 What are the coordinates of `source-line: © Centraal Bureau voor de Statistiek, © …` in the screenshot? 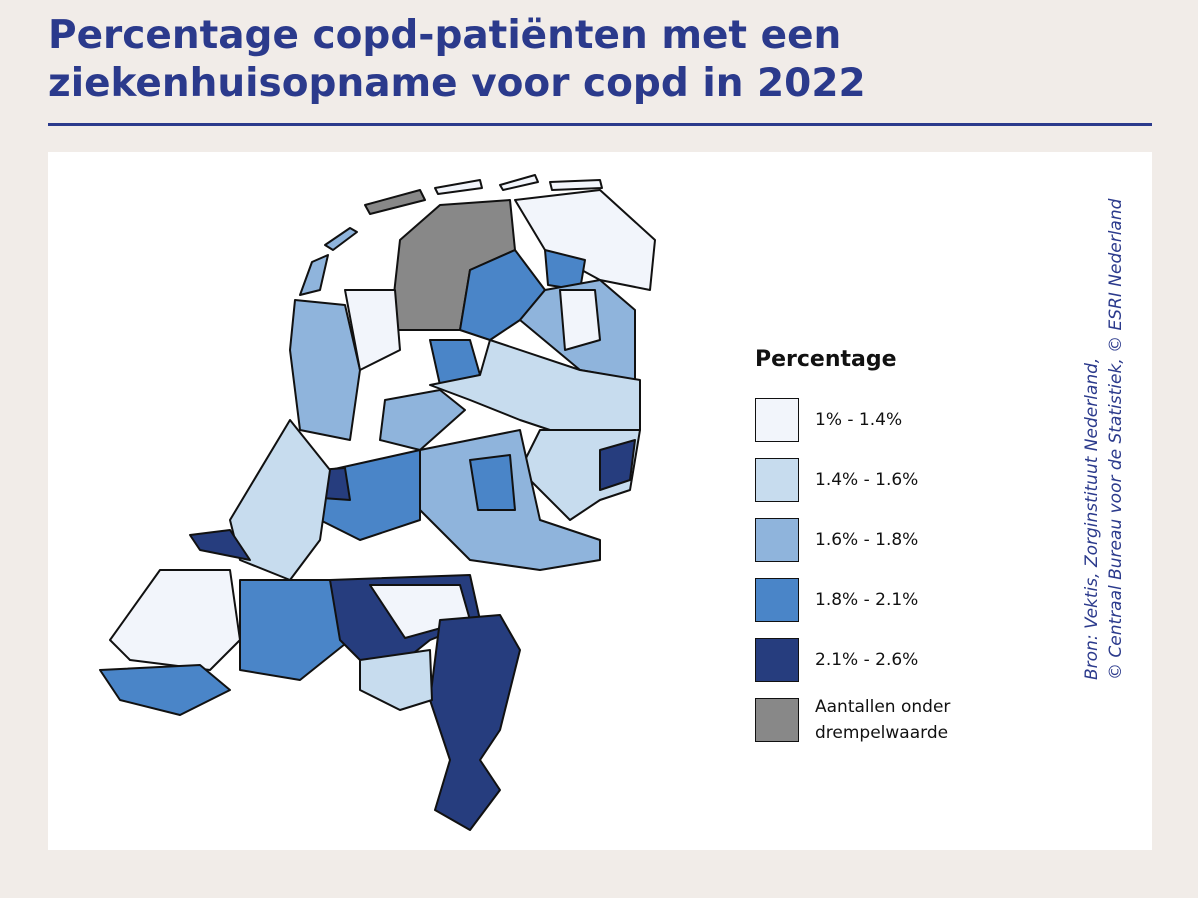 It's located at (1116, 439).